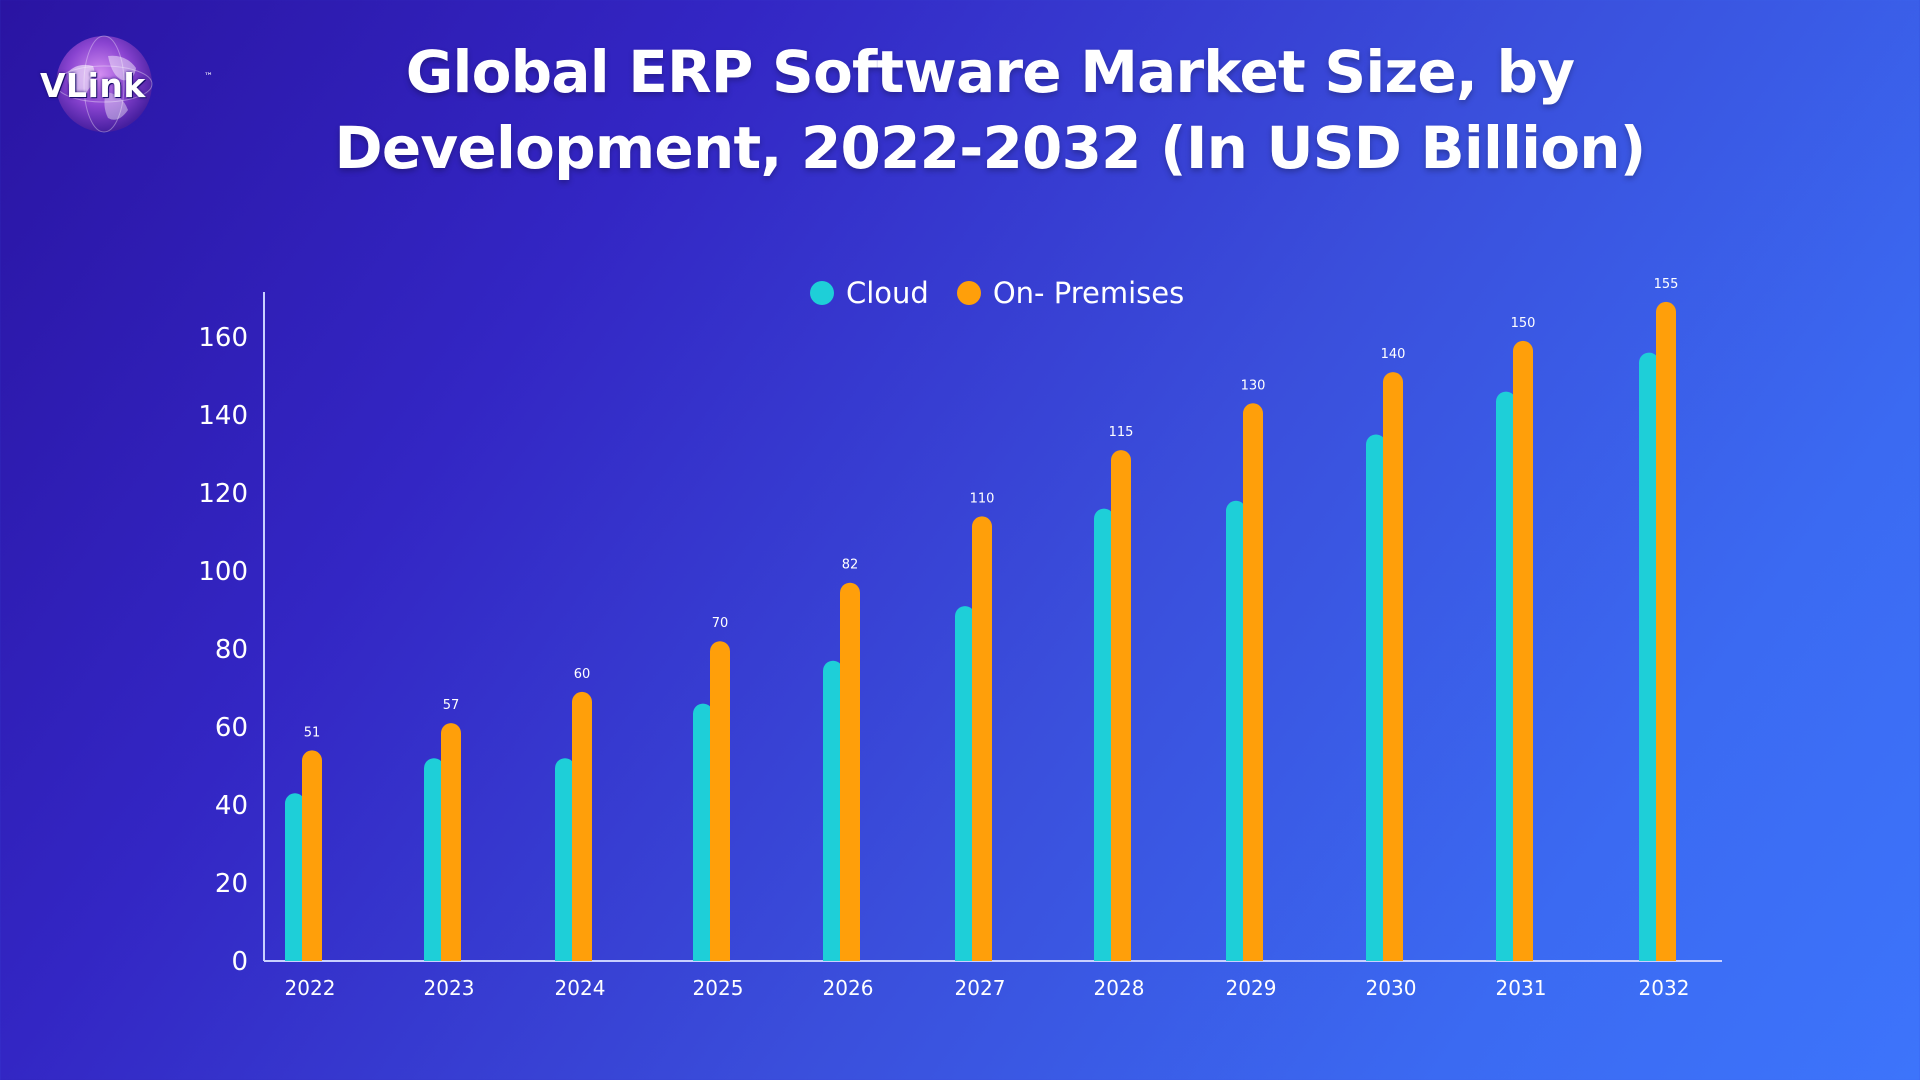 The width and height of the screenshot is (1920, 1080). I want to click on data-label-on-premises: 51, so click(312, 732).